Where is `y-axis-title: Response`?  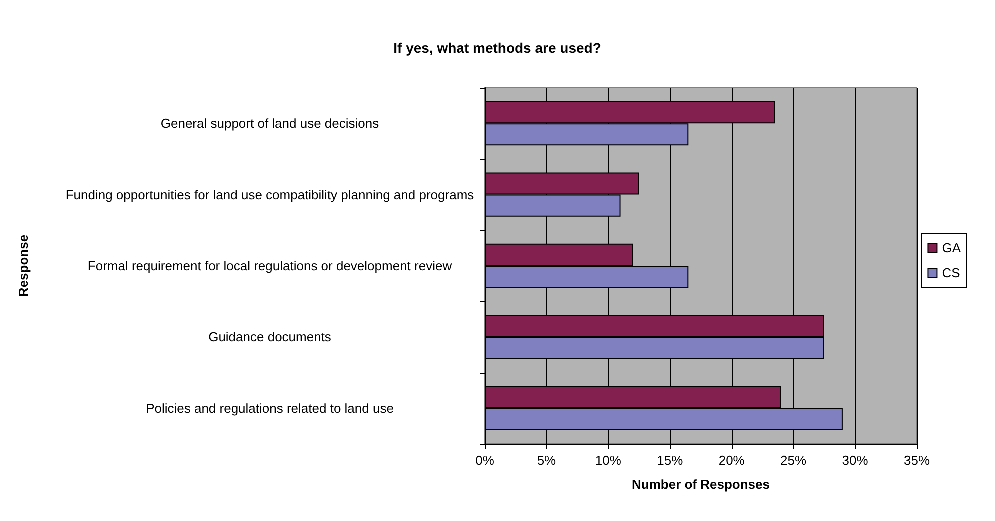
y-axis-title: Response is located at coordinates (23, 266).